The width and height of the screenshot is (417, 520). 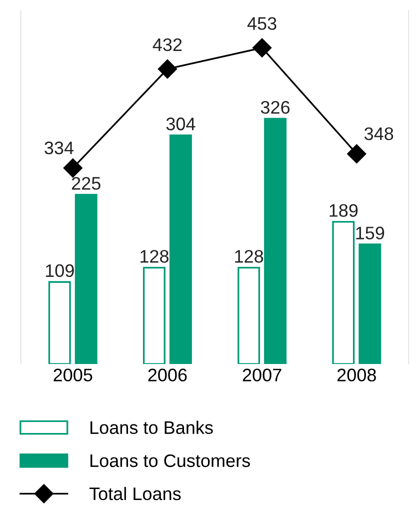 I want to click on data-label: 432, so click(x=167, y=45).